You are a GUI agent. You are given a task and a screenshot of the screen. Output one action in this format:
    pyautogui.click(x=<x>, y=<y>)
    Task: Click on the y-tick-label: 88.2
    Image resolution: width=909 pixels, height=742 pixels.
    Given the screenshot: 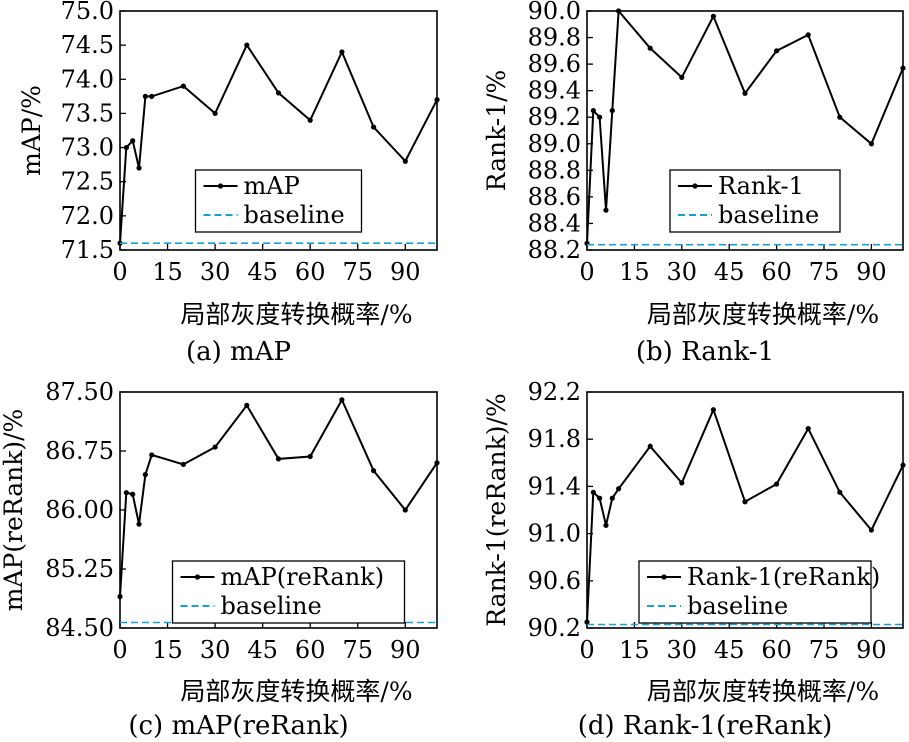 What is the action you would take?
    pyautogui.click(x=554, y=250)
    